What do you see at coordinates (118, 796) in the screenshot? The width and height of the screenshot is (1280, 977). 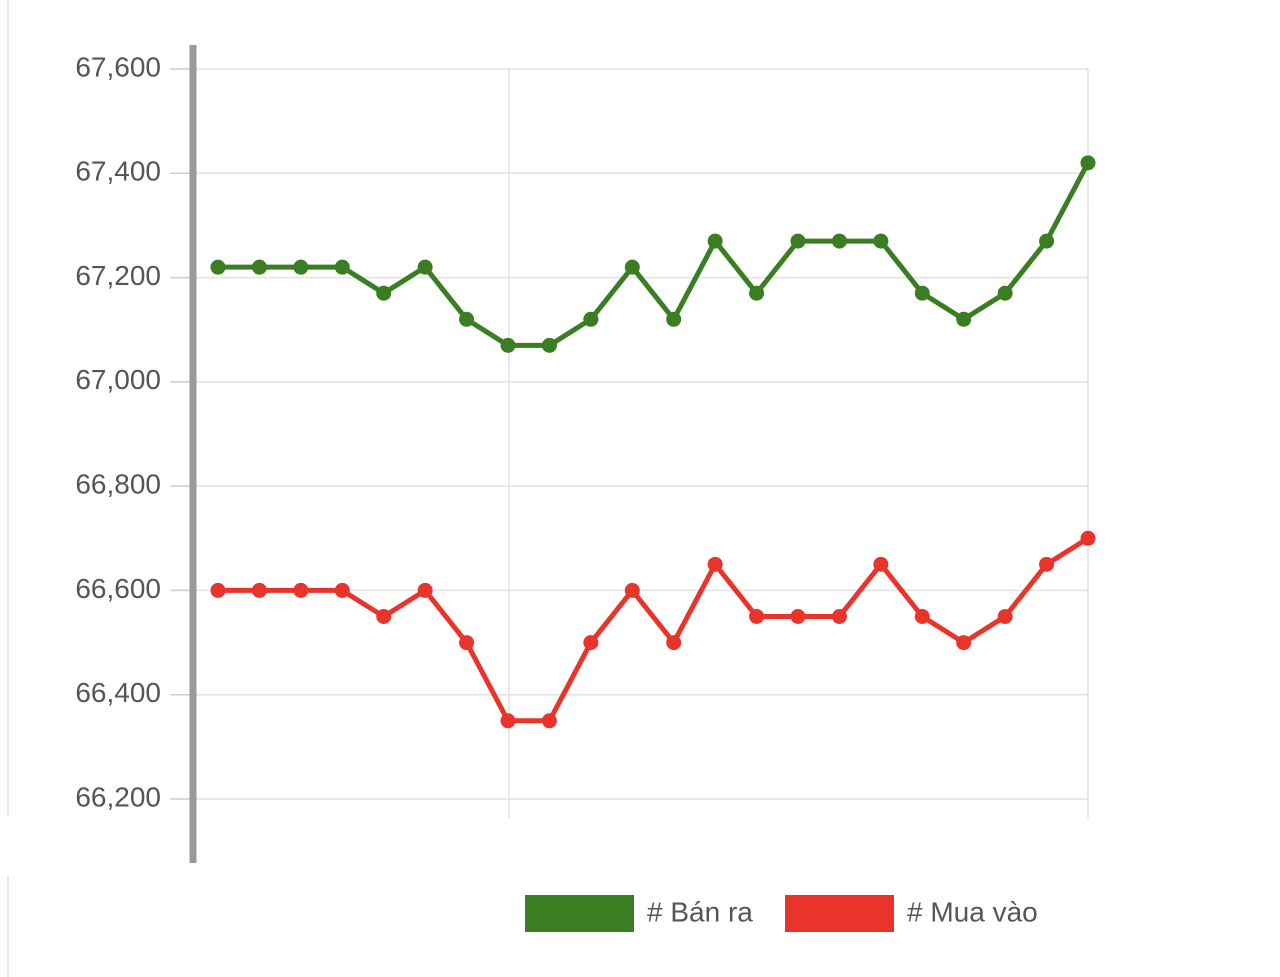 I see `y-tick-label: 66,200` at bounding box center [118, 796].